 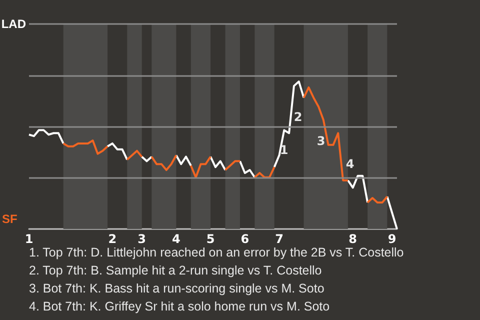 What do you see at coordinates (284, 150) in the screenshot?
I see `annotation: 1` at bounding box center [284, 150].